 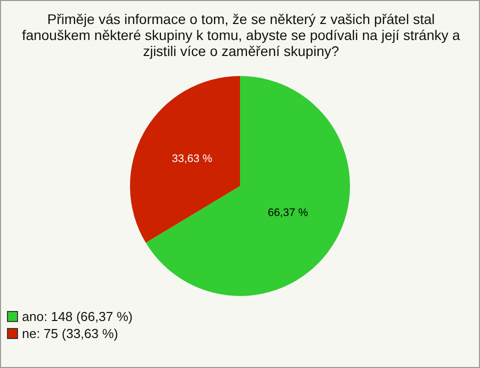 I want to click on legend-label: ano: 148 (66,37 %), so click(x=77, y=316).